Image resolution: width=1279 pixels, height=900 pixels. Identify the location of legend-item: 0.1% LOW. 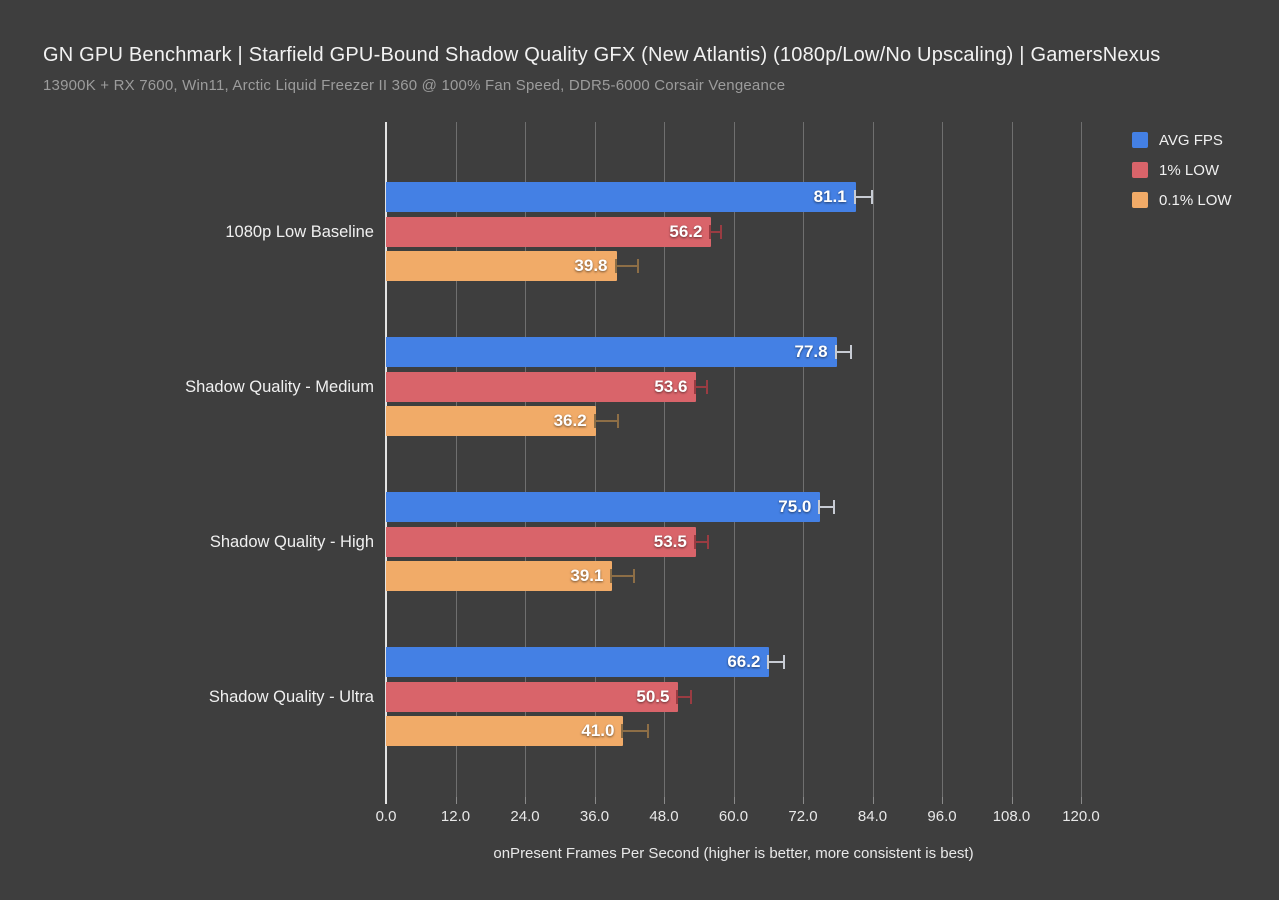
(1182, 200).